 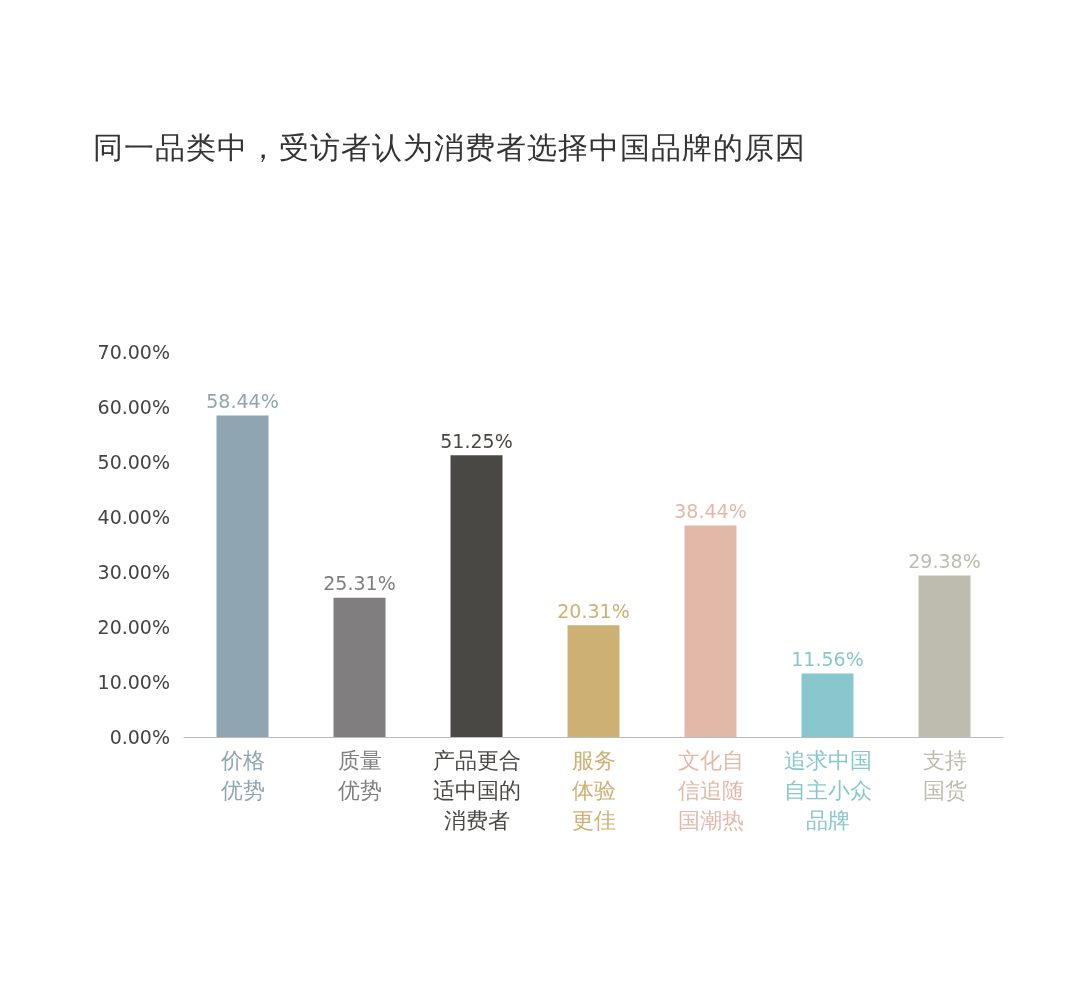 I want to click on x-tick-label: 价格优势, so click(x=242, y=775).